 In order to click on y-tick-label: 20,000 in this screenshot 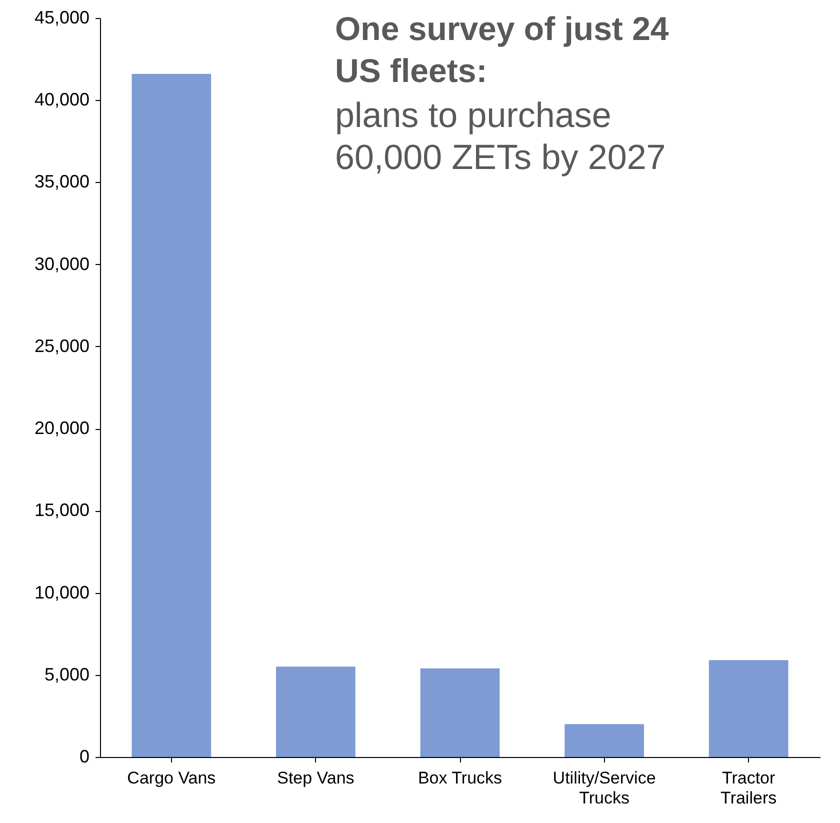, I will do `click(62, 428)`.